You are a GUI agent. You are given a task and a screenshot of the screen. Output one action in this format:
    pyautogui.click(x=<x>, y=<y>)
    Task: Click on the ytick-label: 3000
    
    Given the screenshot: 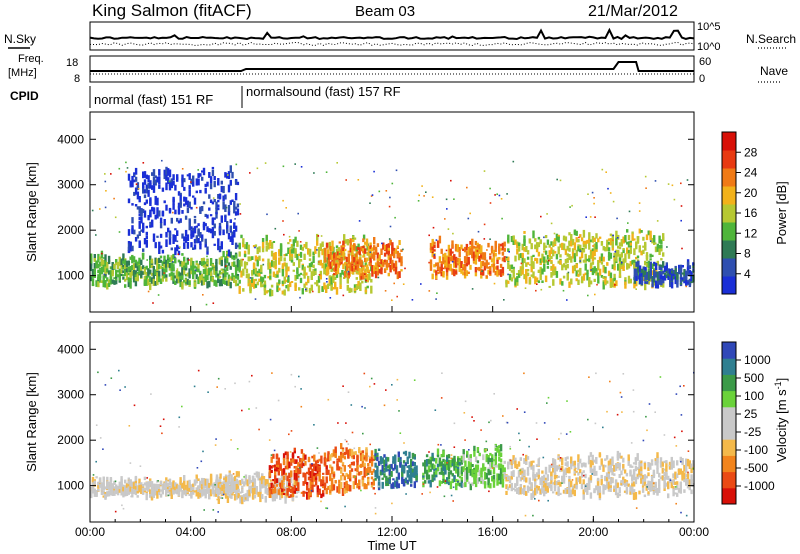 What is the action you would take?
    pyautogui.click(x=70, y=185)
    